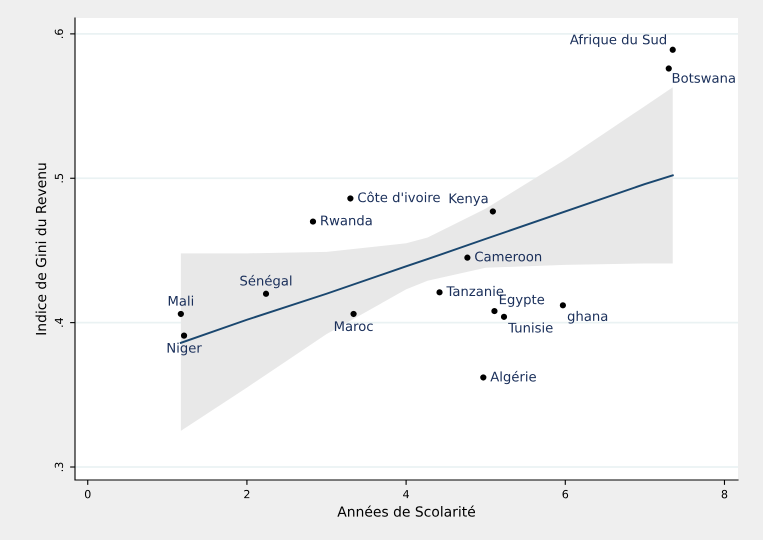  Describe the element at coordinates (247, 494) in the screenshot. I see `x-tick-label: 2` at that location.